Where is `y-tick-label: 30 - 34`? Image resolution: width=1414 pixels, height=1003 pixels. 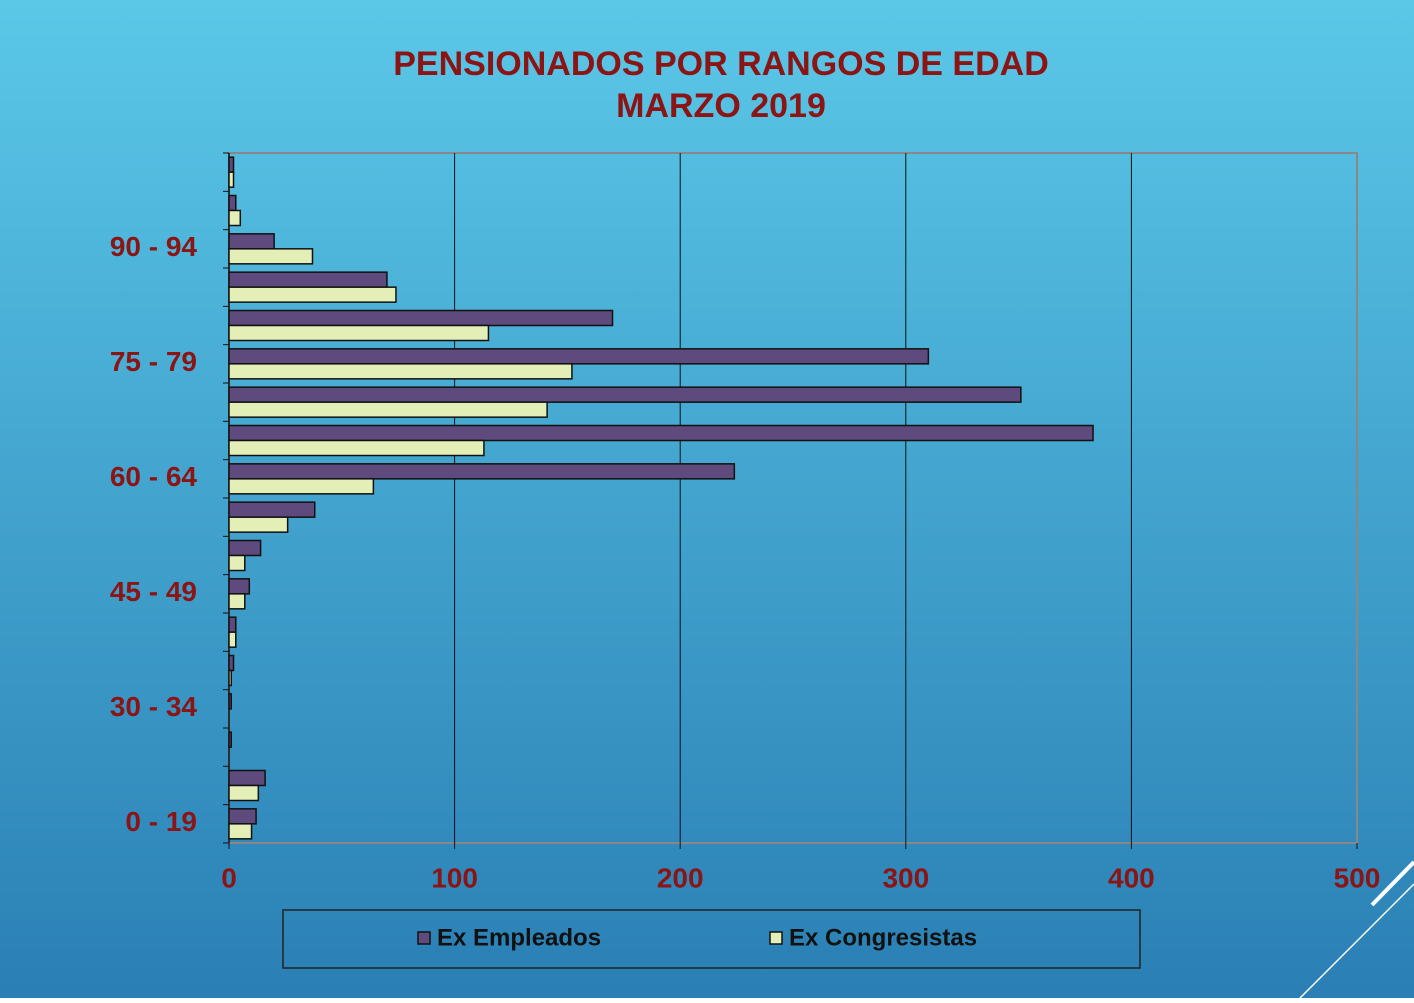
y-tick-label: 30 - 34 is located at coordinates (154, 706).